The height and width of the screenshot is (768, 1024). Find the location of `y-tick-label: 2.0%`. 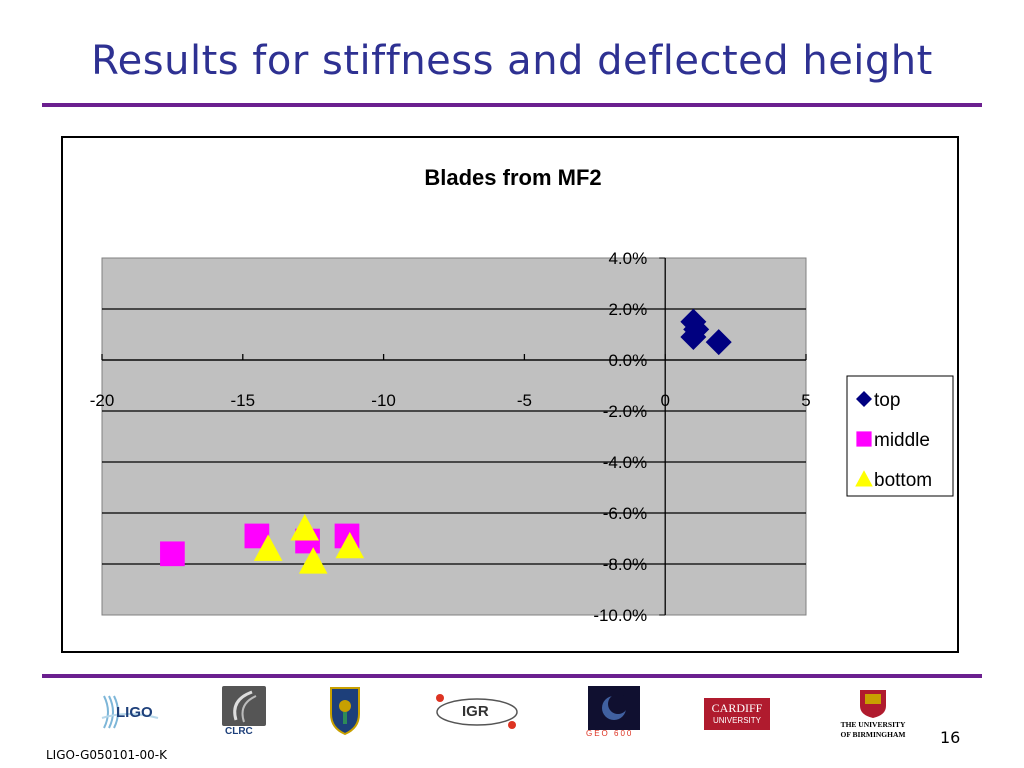

y-tick-label: 2.0% is located at coordinates (627, 309).